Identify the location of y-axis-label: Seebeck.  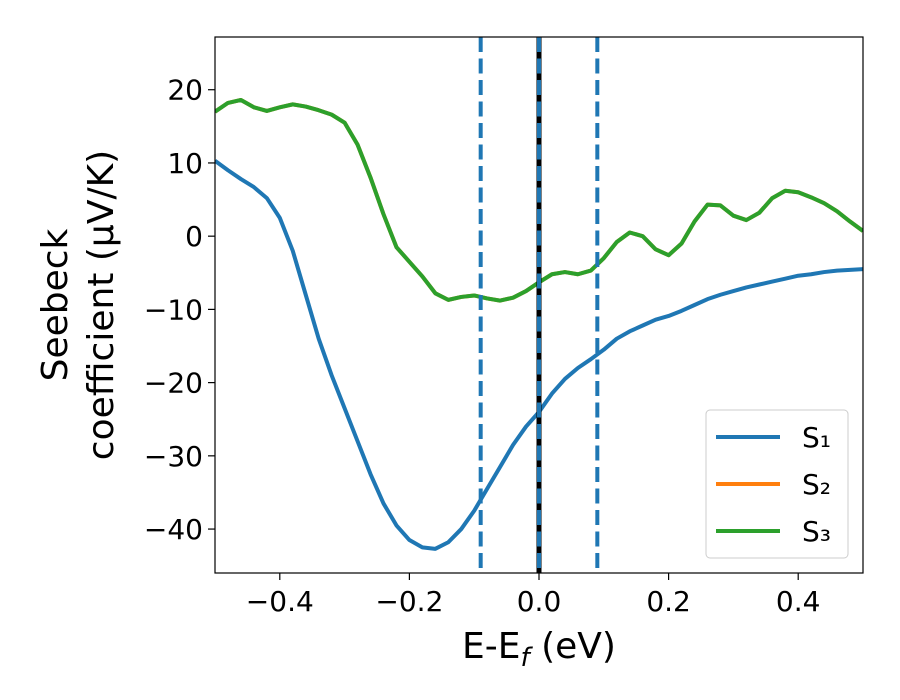
(55, 304).